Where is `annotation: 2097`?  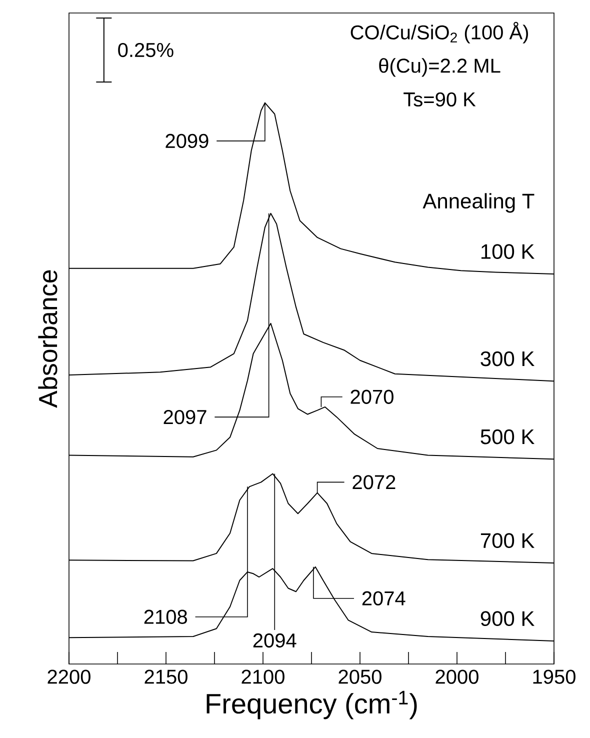 annotation: 2097 is located at coordinates (185, 417).